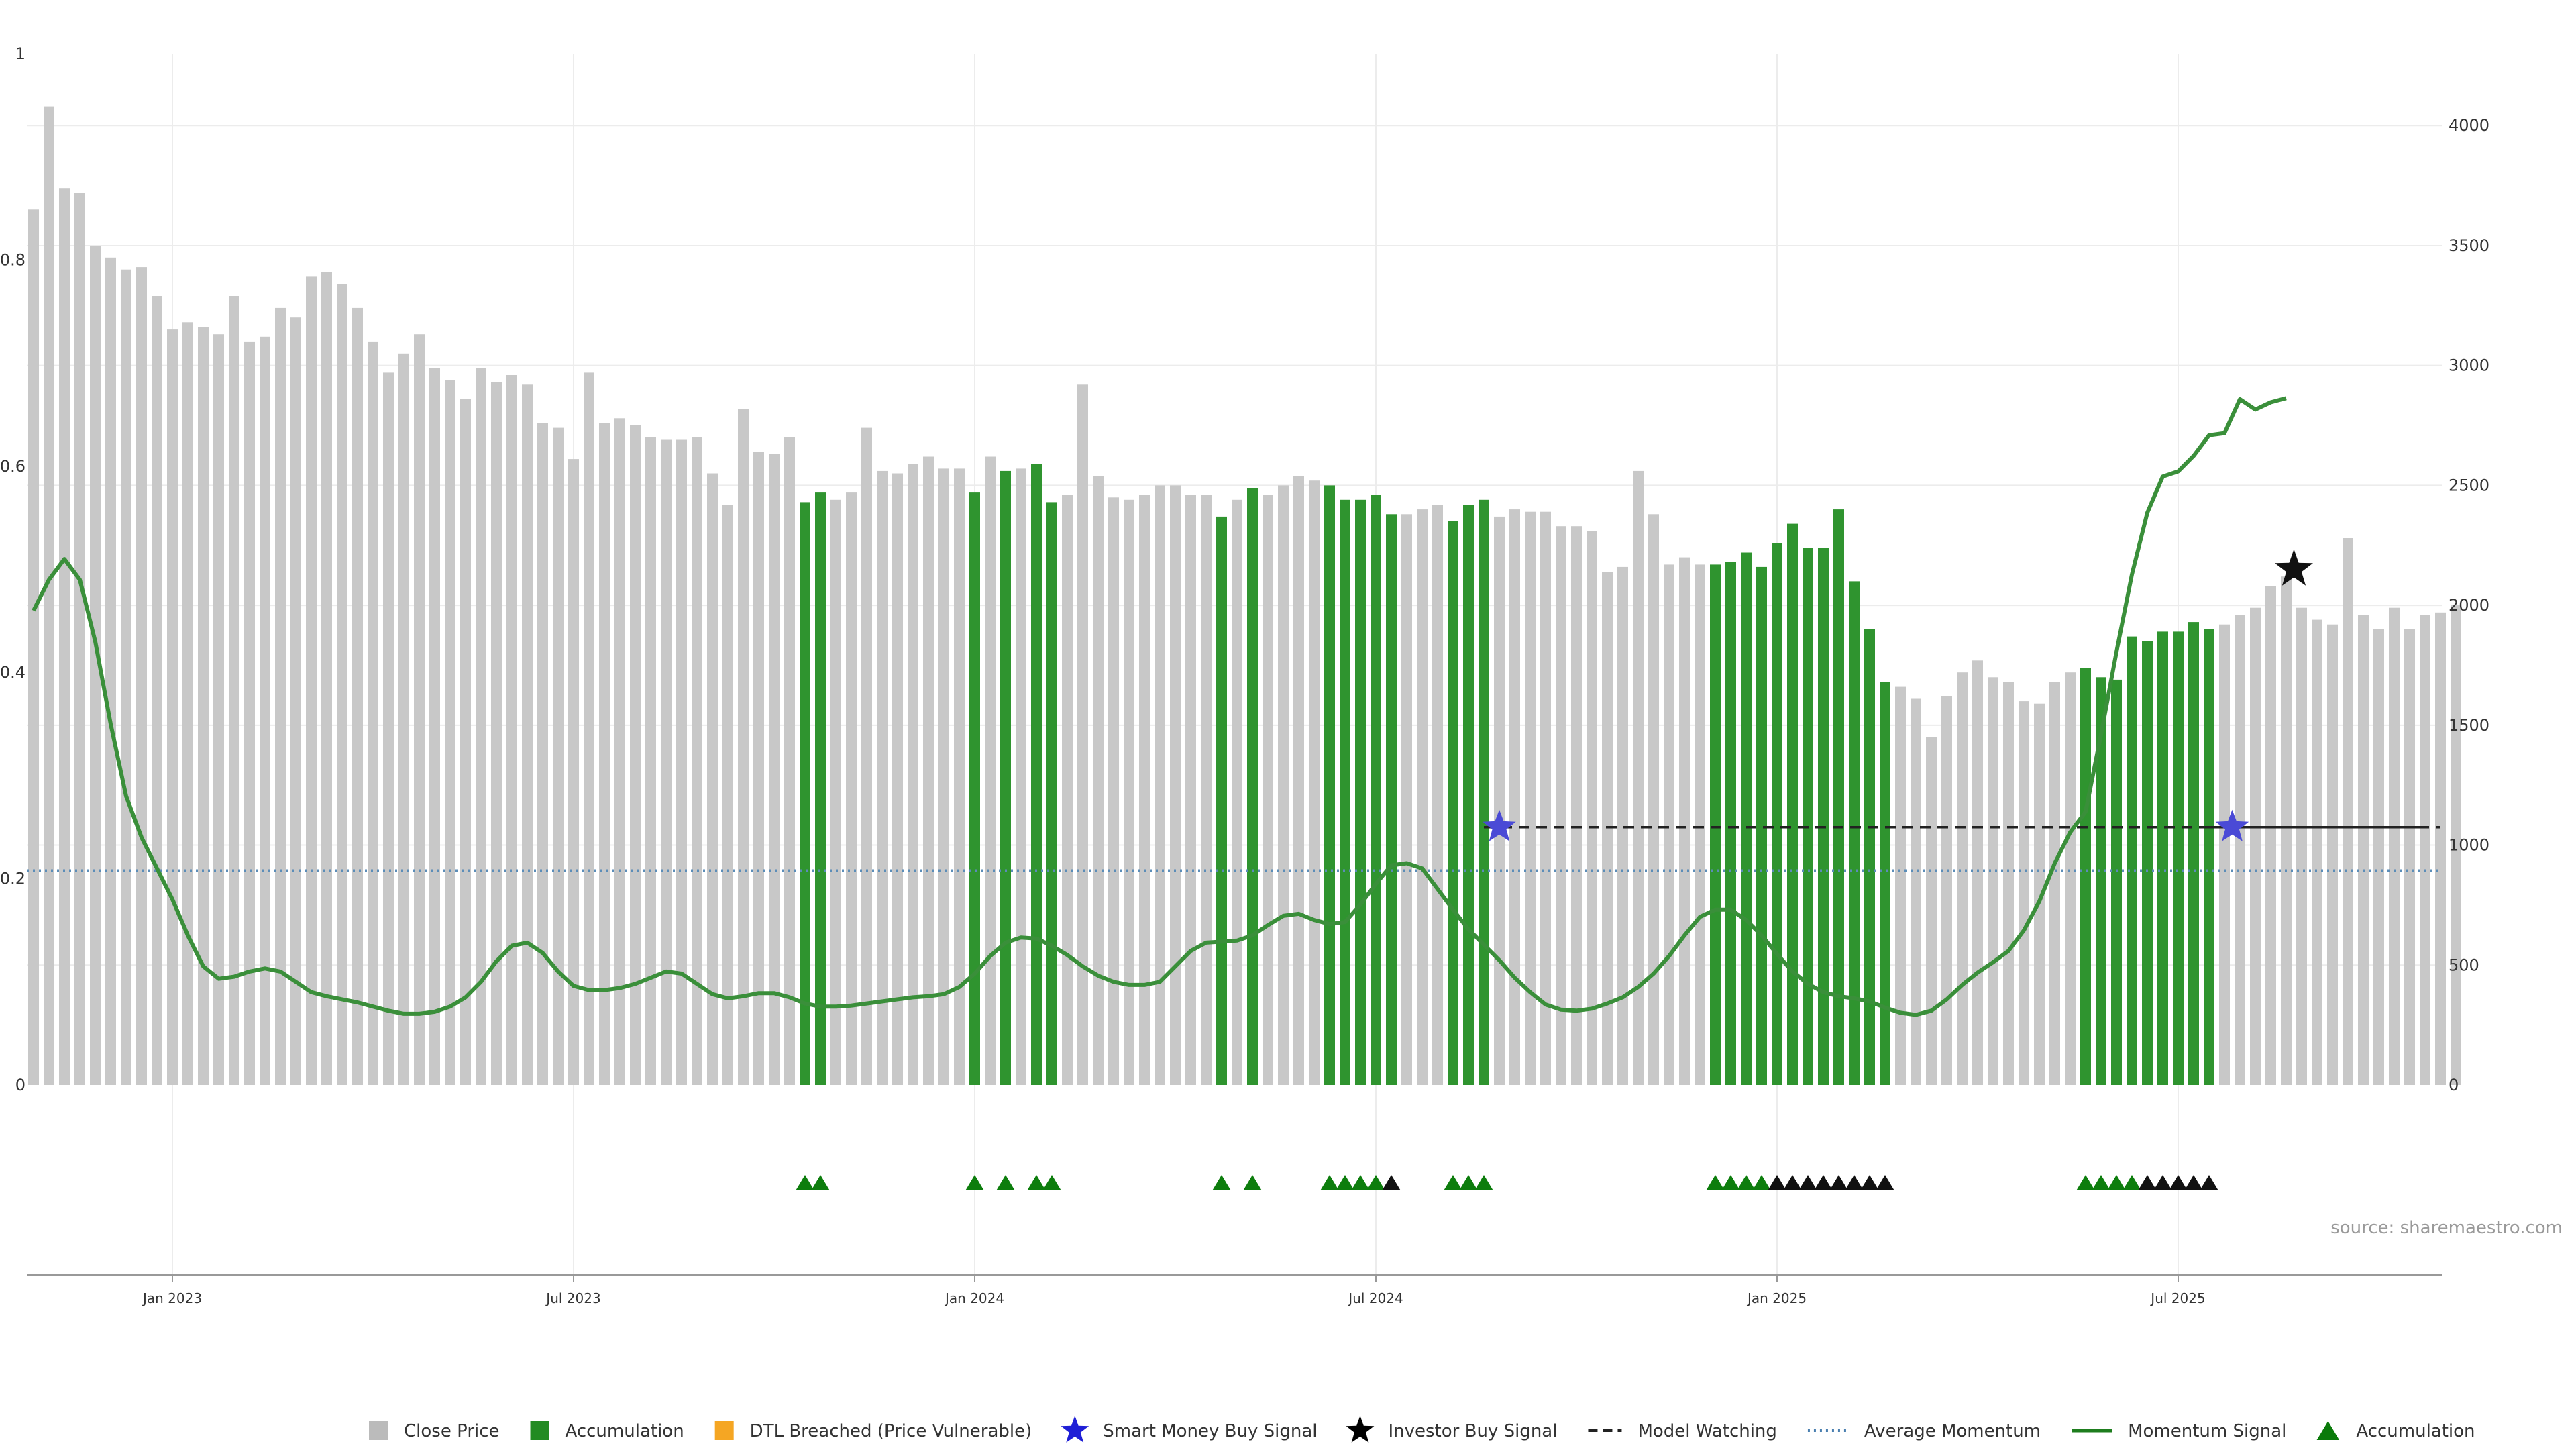 The height and width of the screenshot is (1452, 2576). I want to click on legend-item-investor-buy-signal: Investor Buy Signal, so click(1452, 1430).